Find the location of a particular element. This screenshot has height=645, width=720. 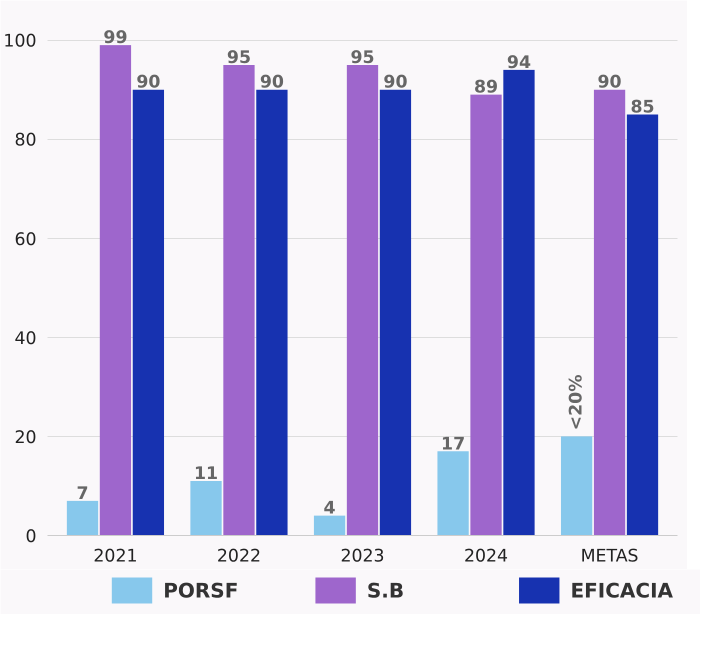

y-tick-label: 40 is located at coordinates (25, 338).